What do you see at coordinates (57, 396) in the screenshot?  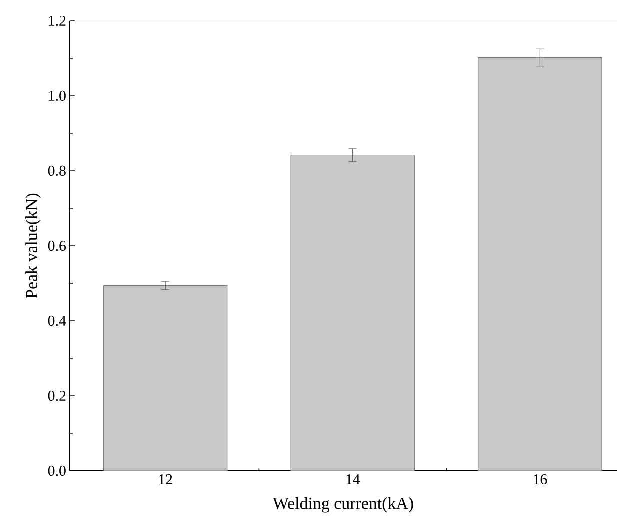 I see `y-tick-label: 0.2` at bounding box center [57, 396].